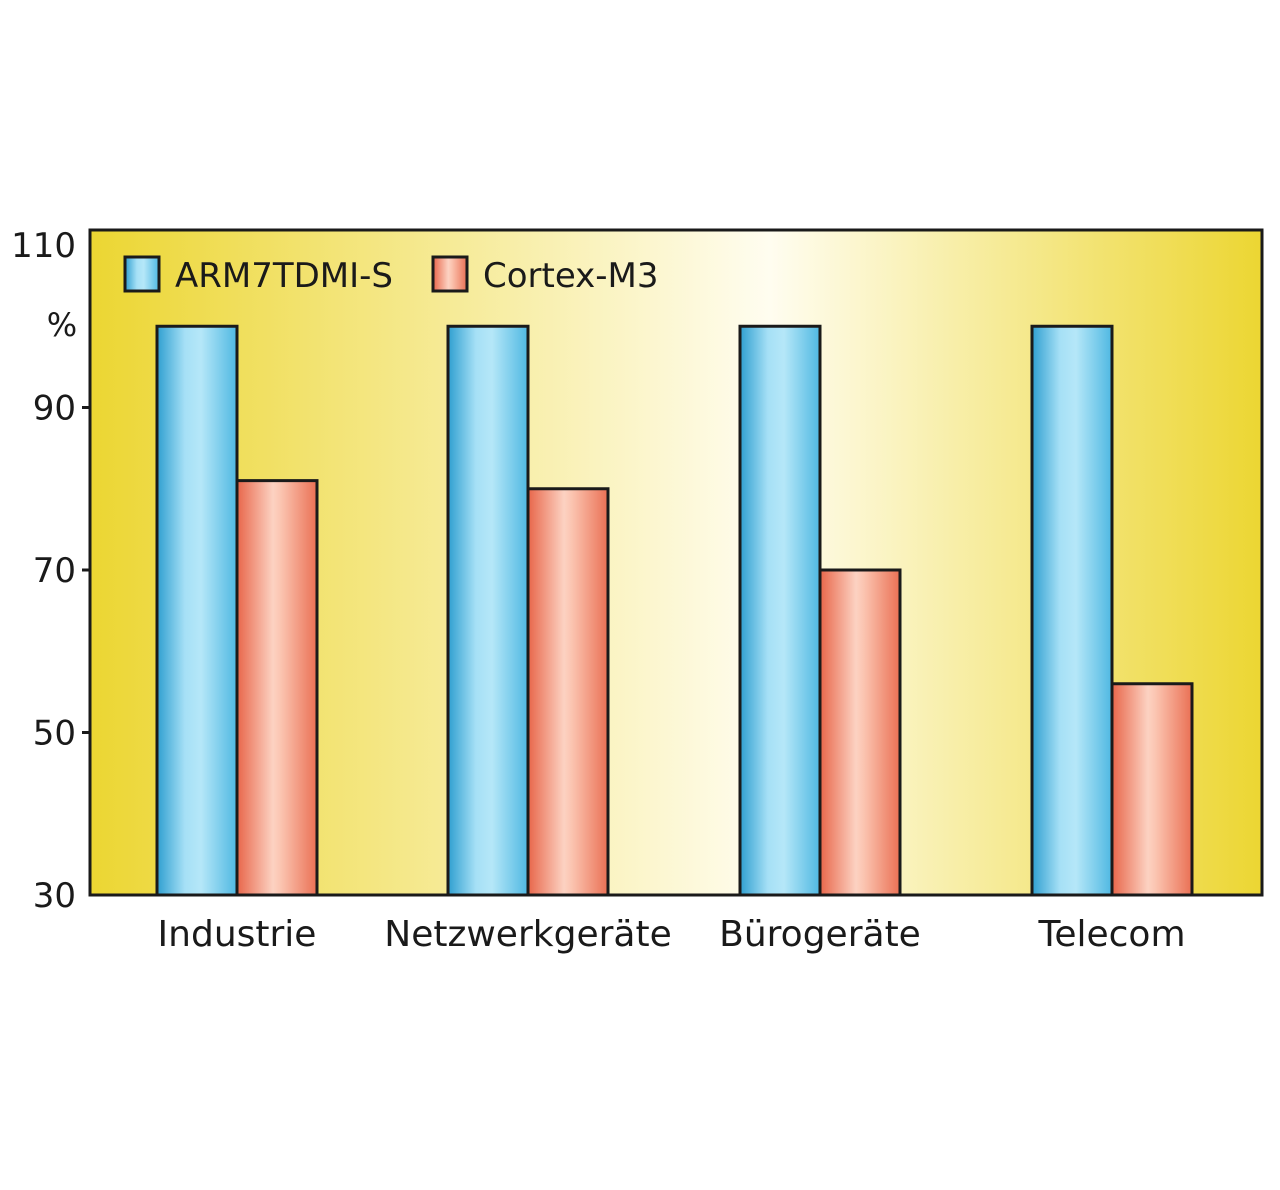 The height and width of the screenshot is (1190, 1280). I want to click on y-tick-label: 90, so click(54, 409).